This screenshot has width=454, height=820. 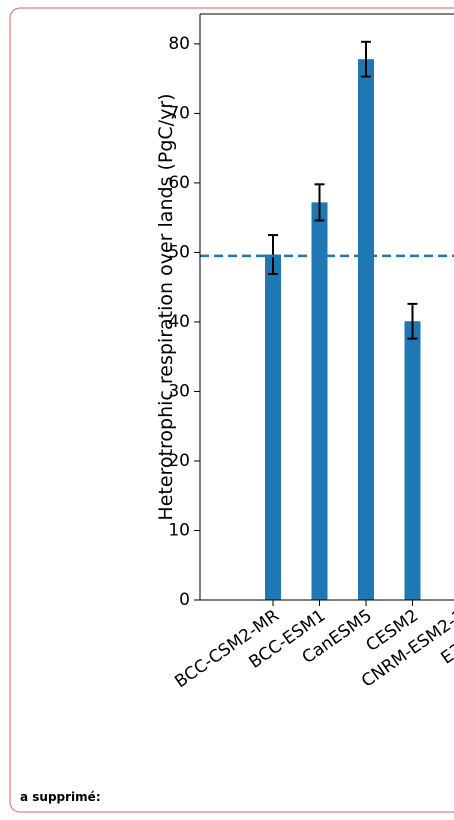 I want to click on y-tick-label: 10, so click(x=179, y=530).